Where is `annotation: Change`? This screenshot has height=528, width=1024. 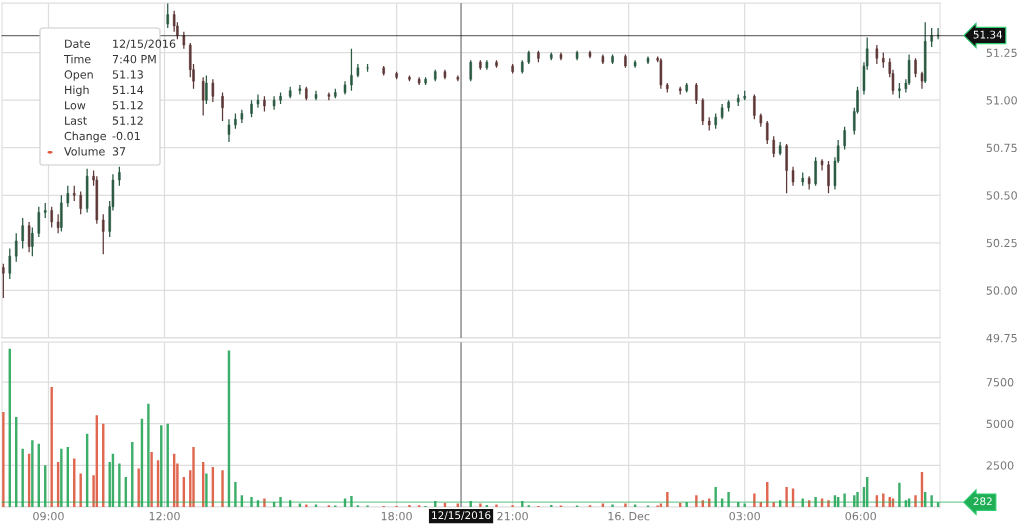
annotation: Change is located at coordinates (85, 137).